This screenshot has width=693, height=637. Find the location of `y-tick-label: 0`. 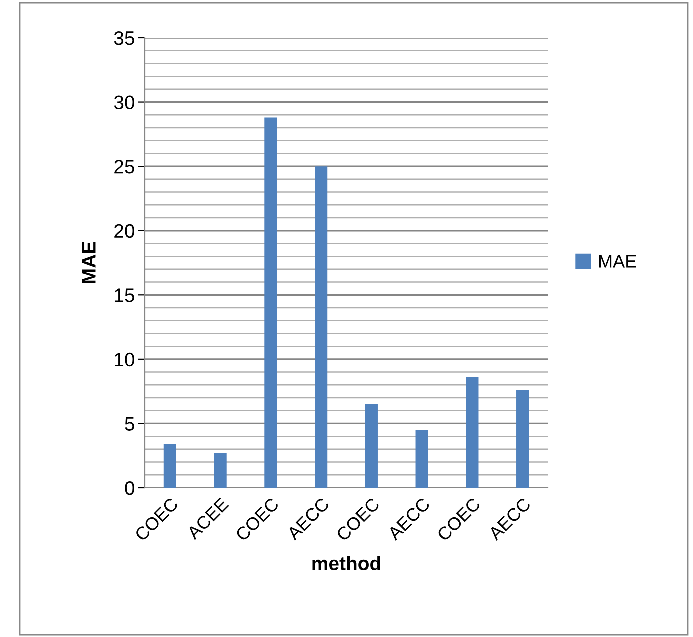

y-tick-label: 0 is located at coordinates (130, 488).